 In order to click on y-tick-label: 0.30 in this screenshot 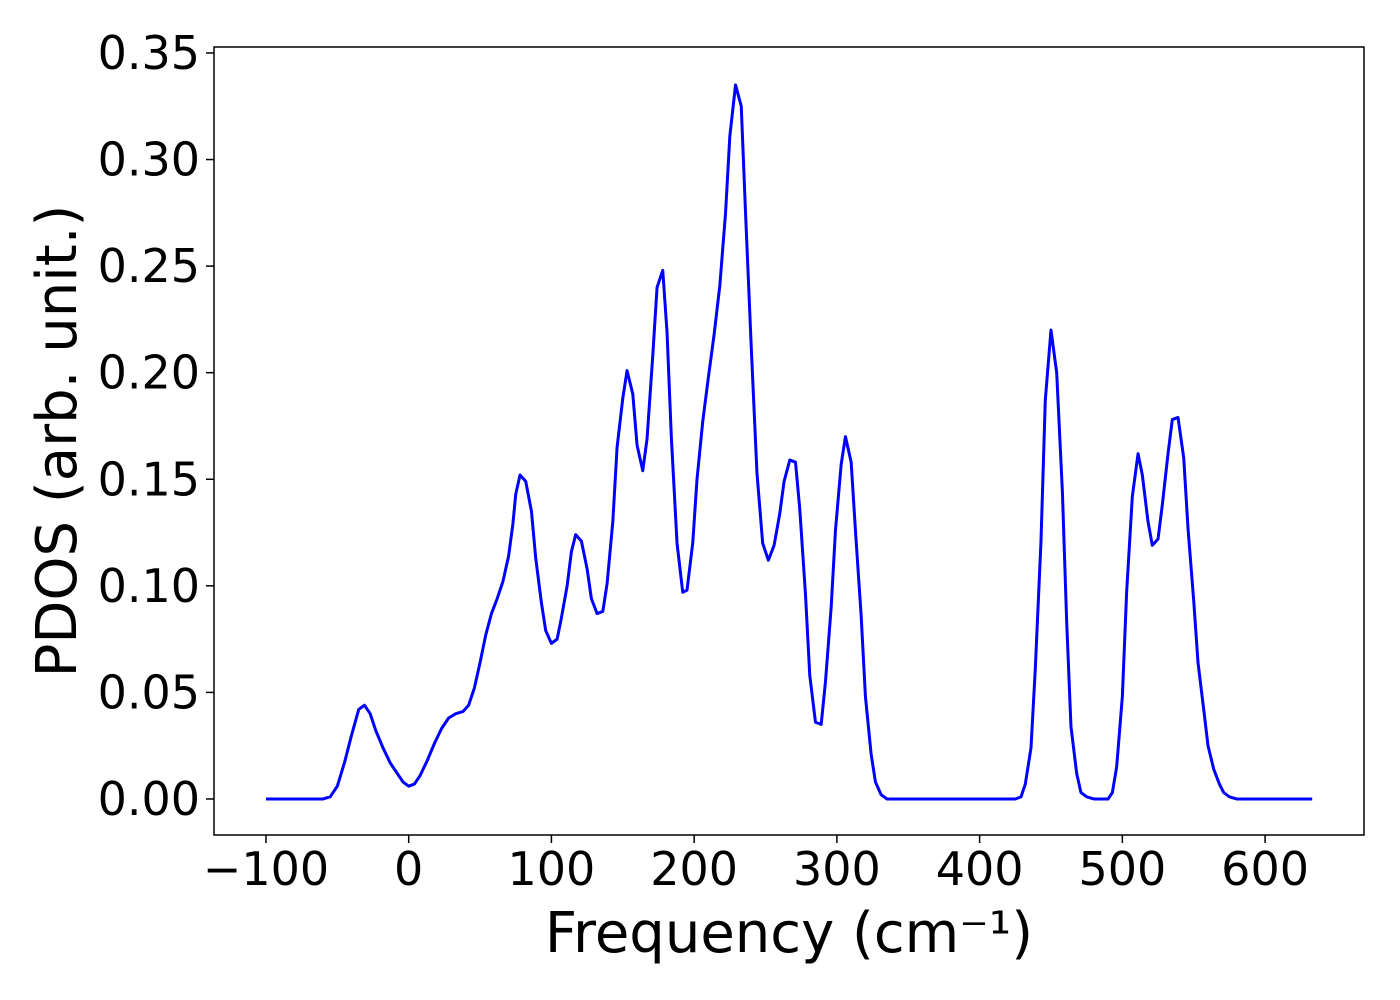, I will do `click(149, 160)`.